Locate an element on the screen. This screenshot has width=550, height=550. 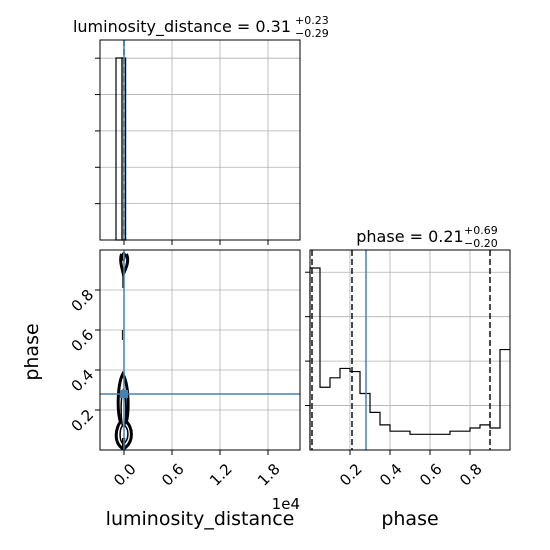
luminosity-distance-title-param: luminosity_distance is located at coordinates (152, 27).